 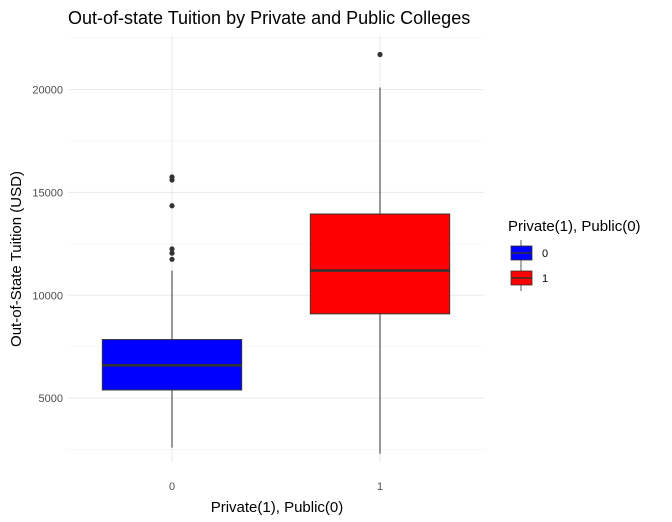 I want to click on x-tick-label: 0, so click(x=172, y=487).